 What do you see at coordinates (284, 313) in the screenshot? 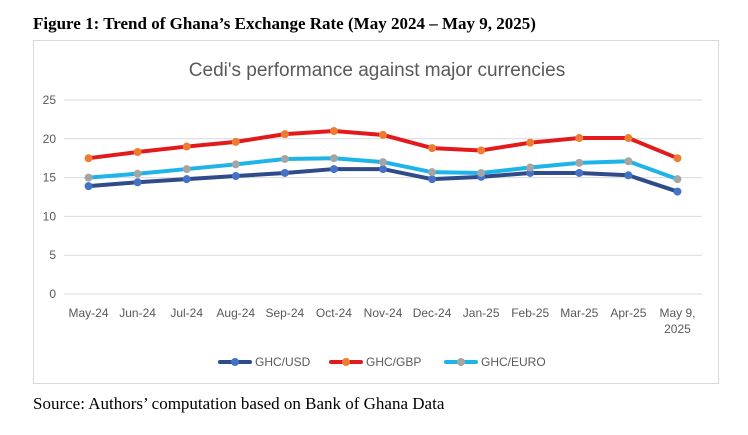
I see `x-tick-label: Sep-24` at bounding box center [284, 313].